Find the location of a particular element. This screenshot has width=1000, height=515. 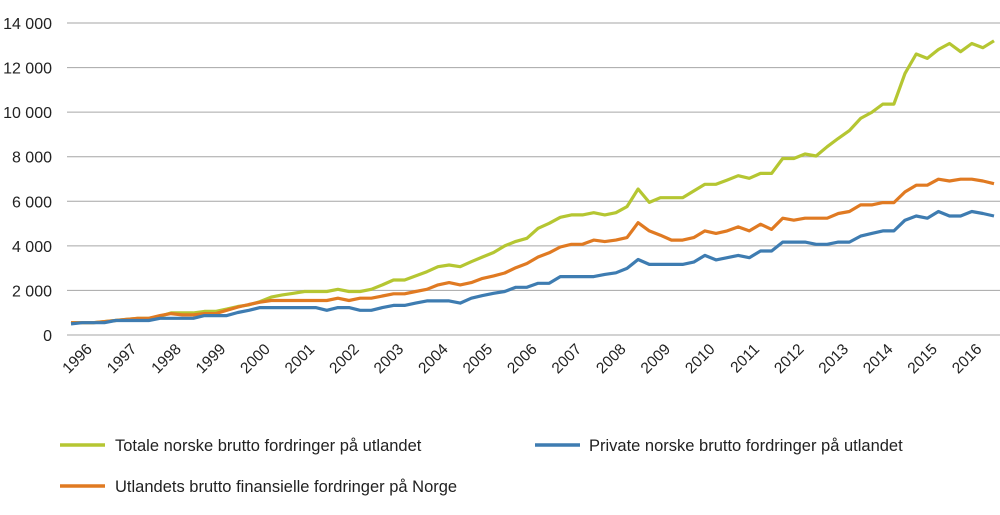

x-tick-label: 2003 is located at coordinates (389, 359).